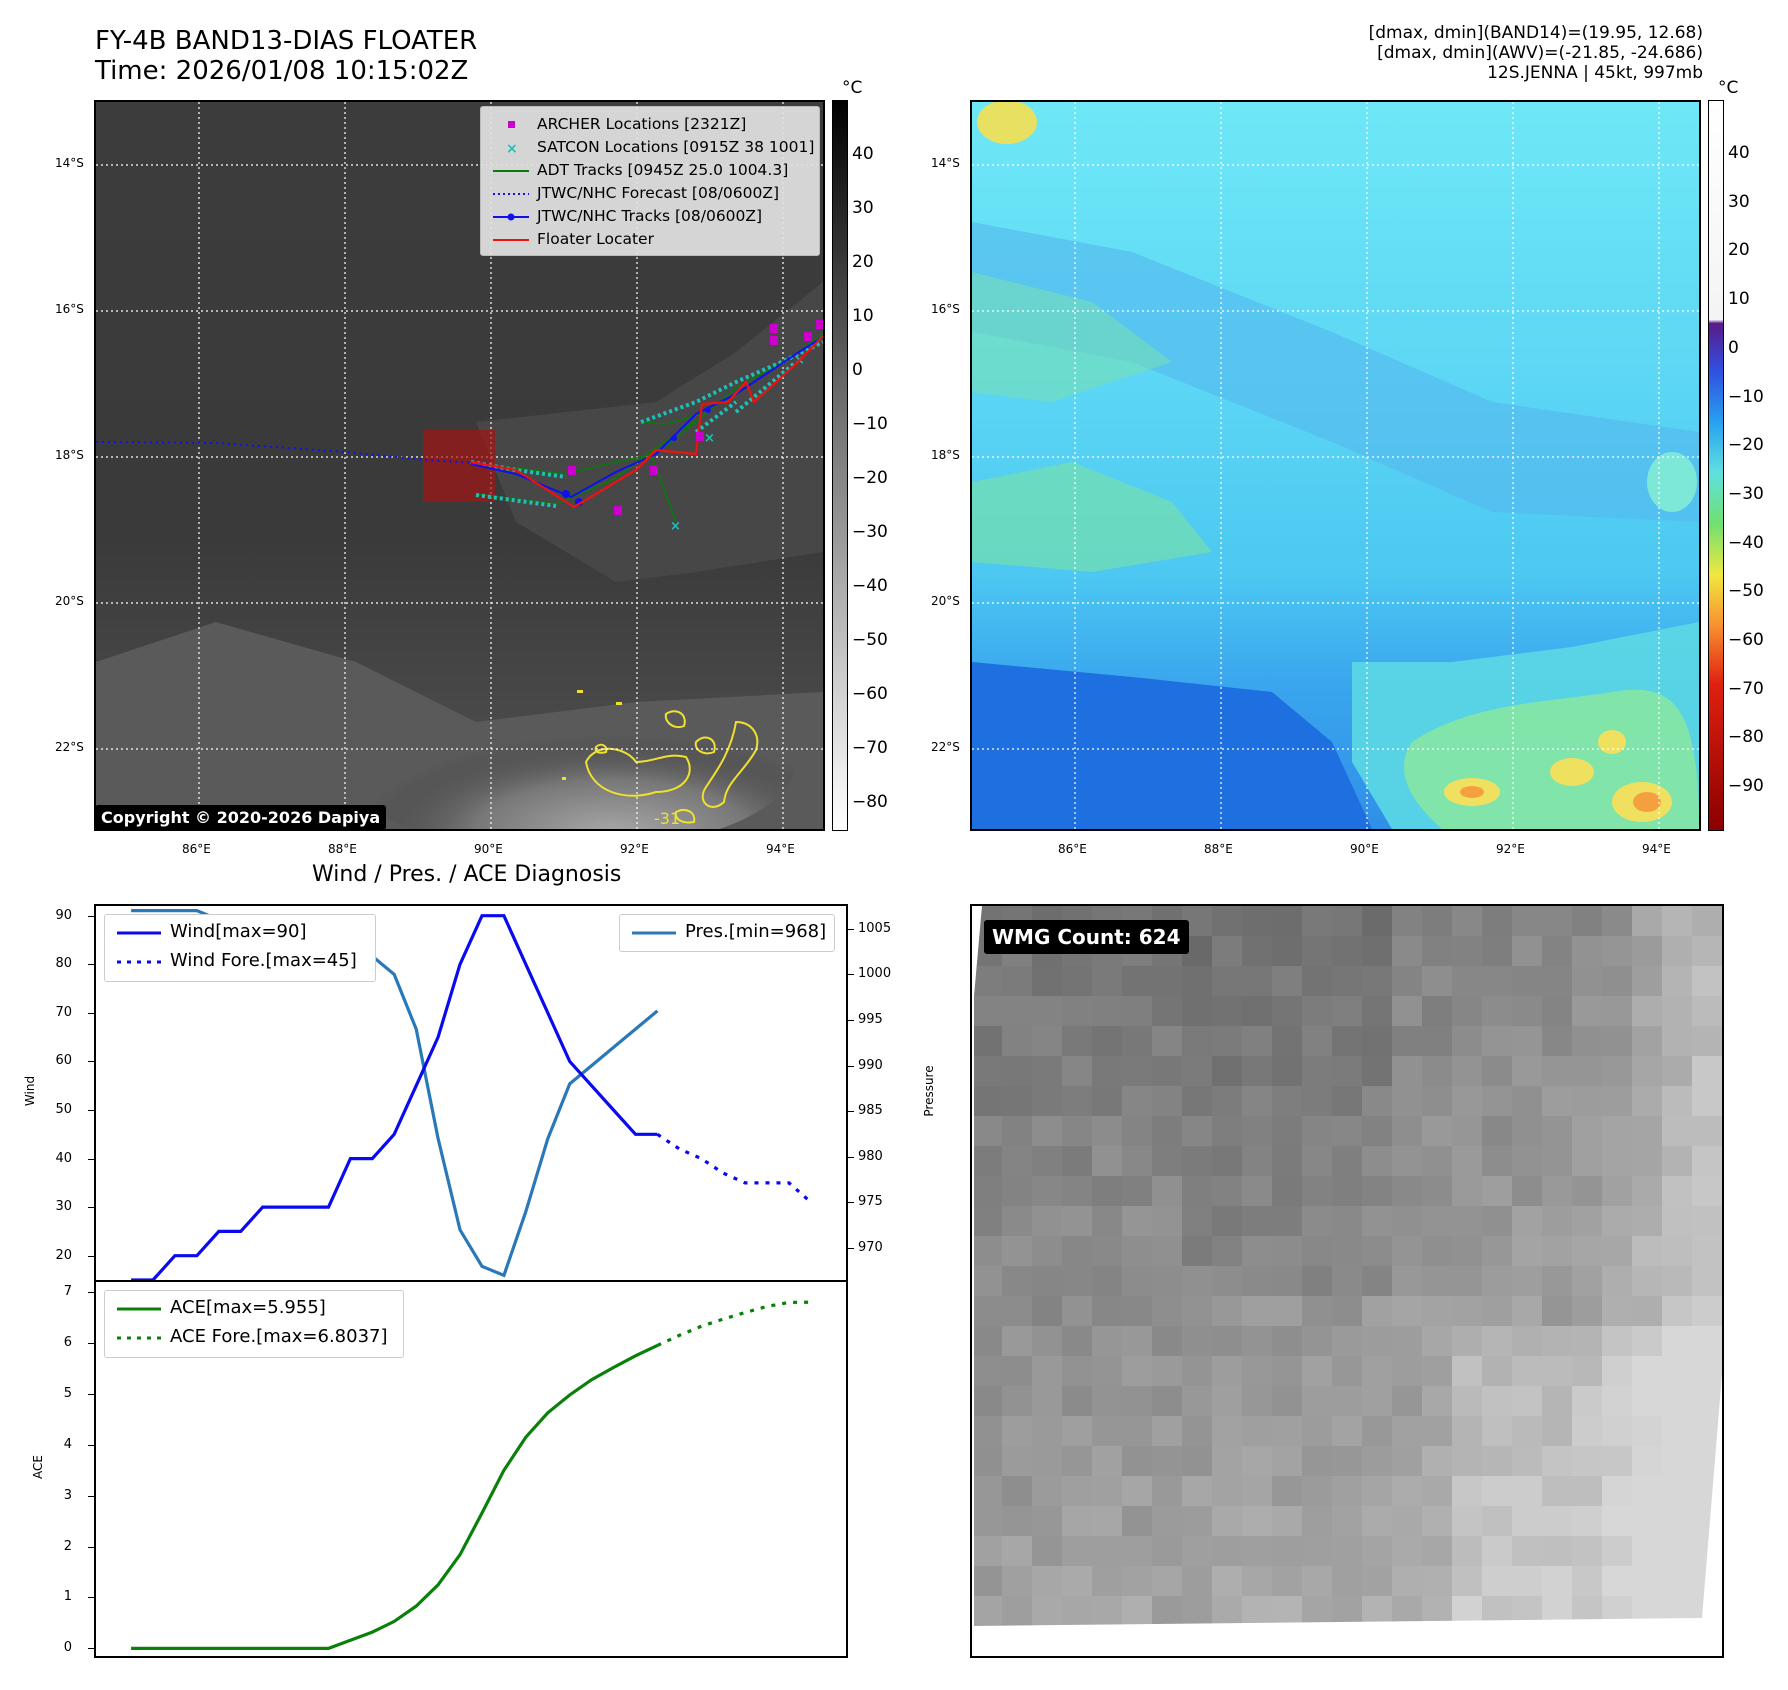 The width and height of the screenshot is (1788, 1690). Describe the element at coordinates (63, 1061) in the screenshot. I see `wind-y-tick: 60` at that location.